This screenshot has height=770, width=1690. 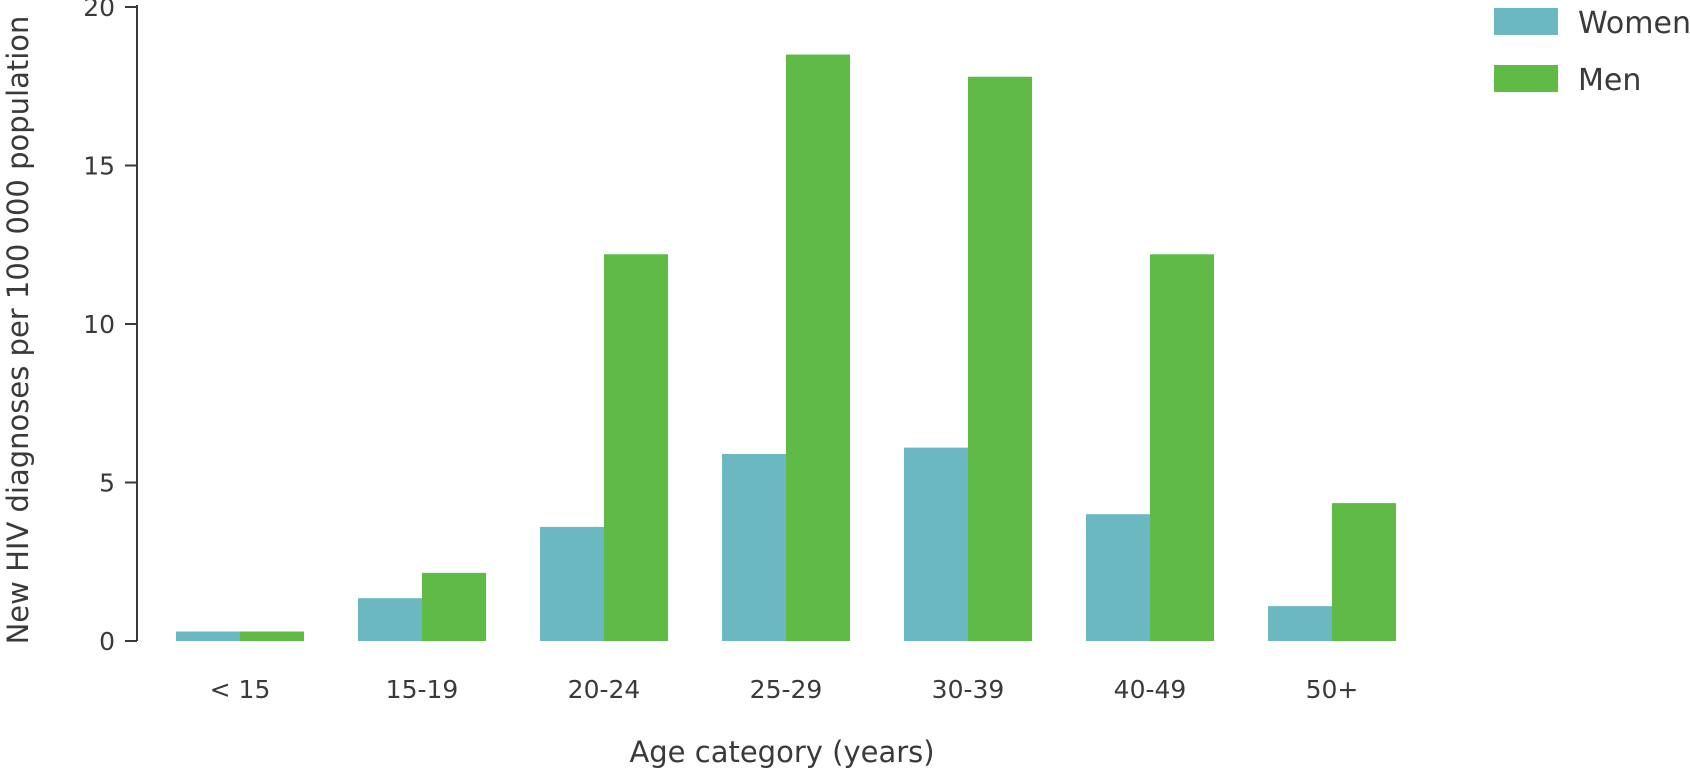 What do you see at coordinates (604, 689) in the screenshot?
I see `x-tick-label-2: 20-24` at bounding box center [604, 689].